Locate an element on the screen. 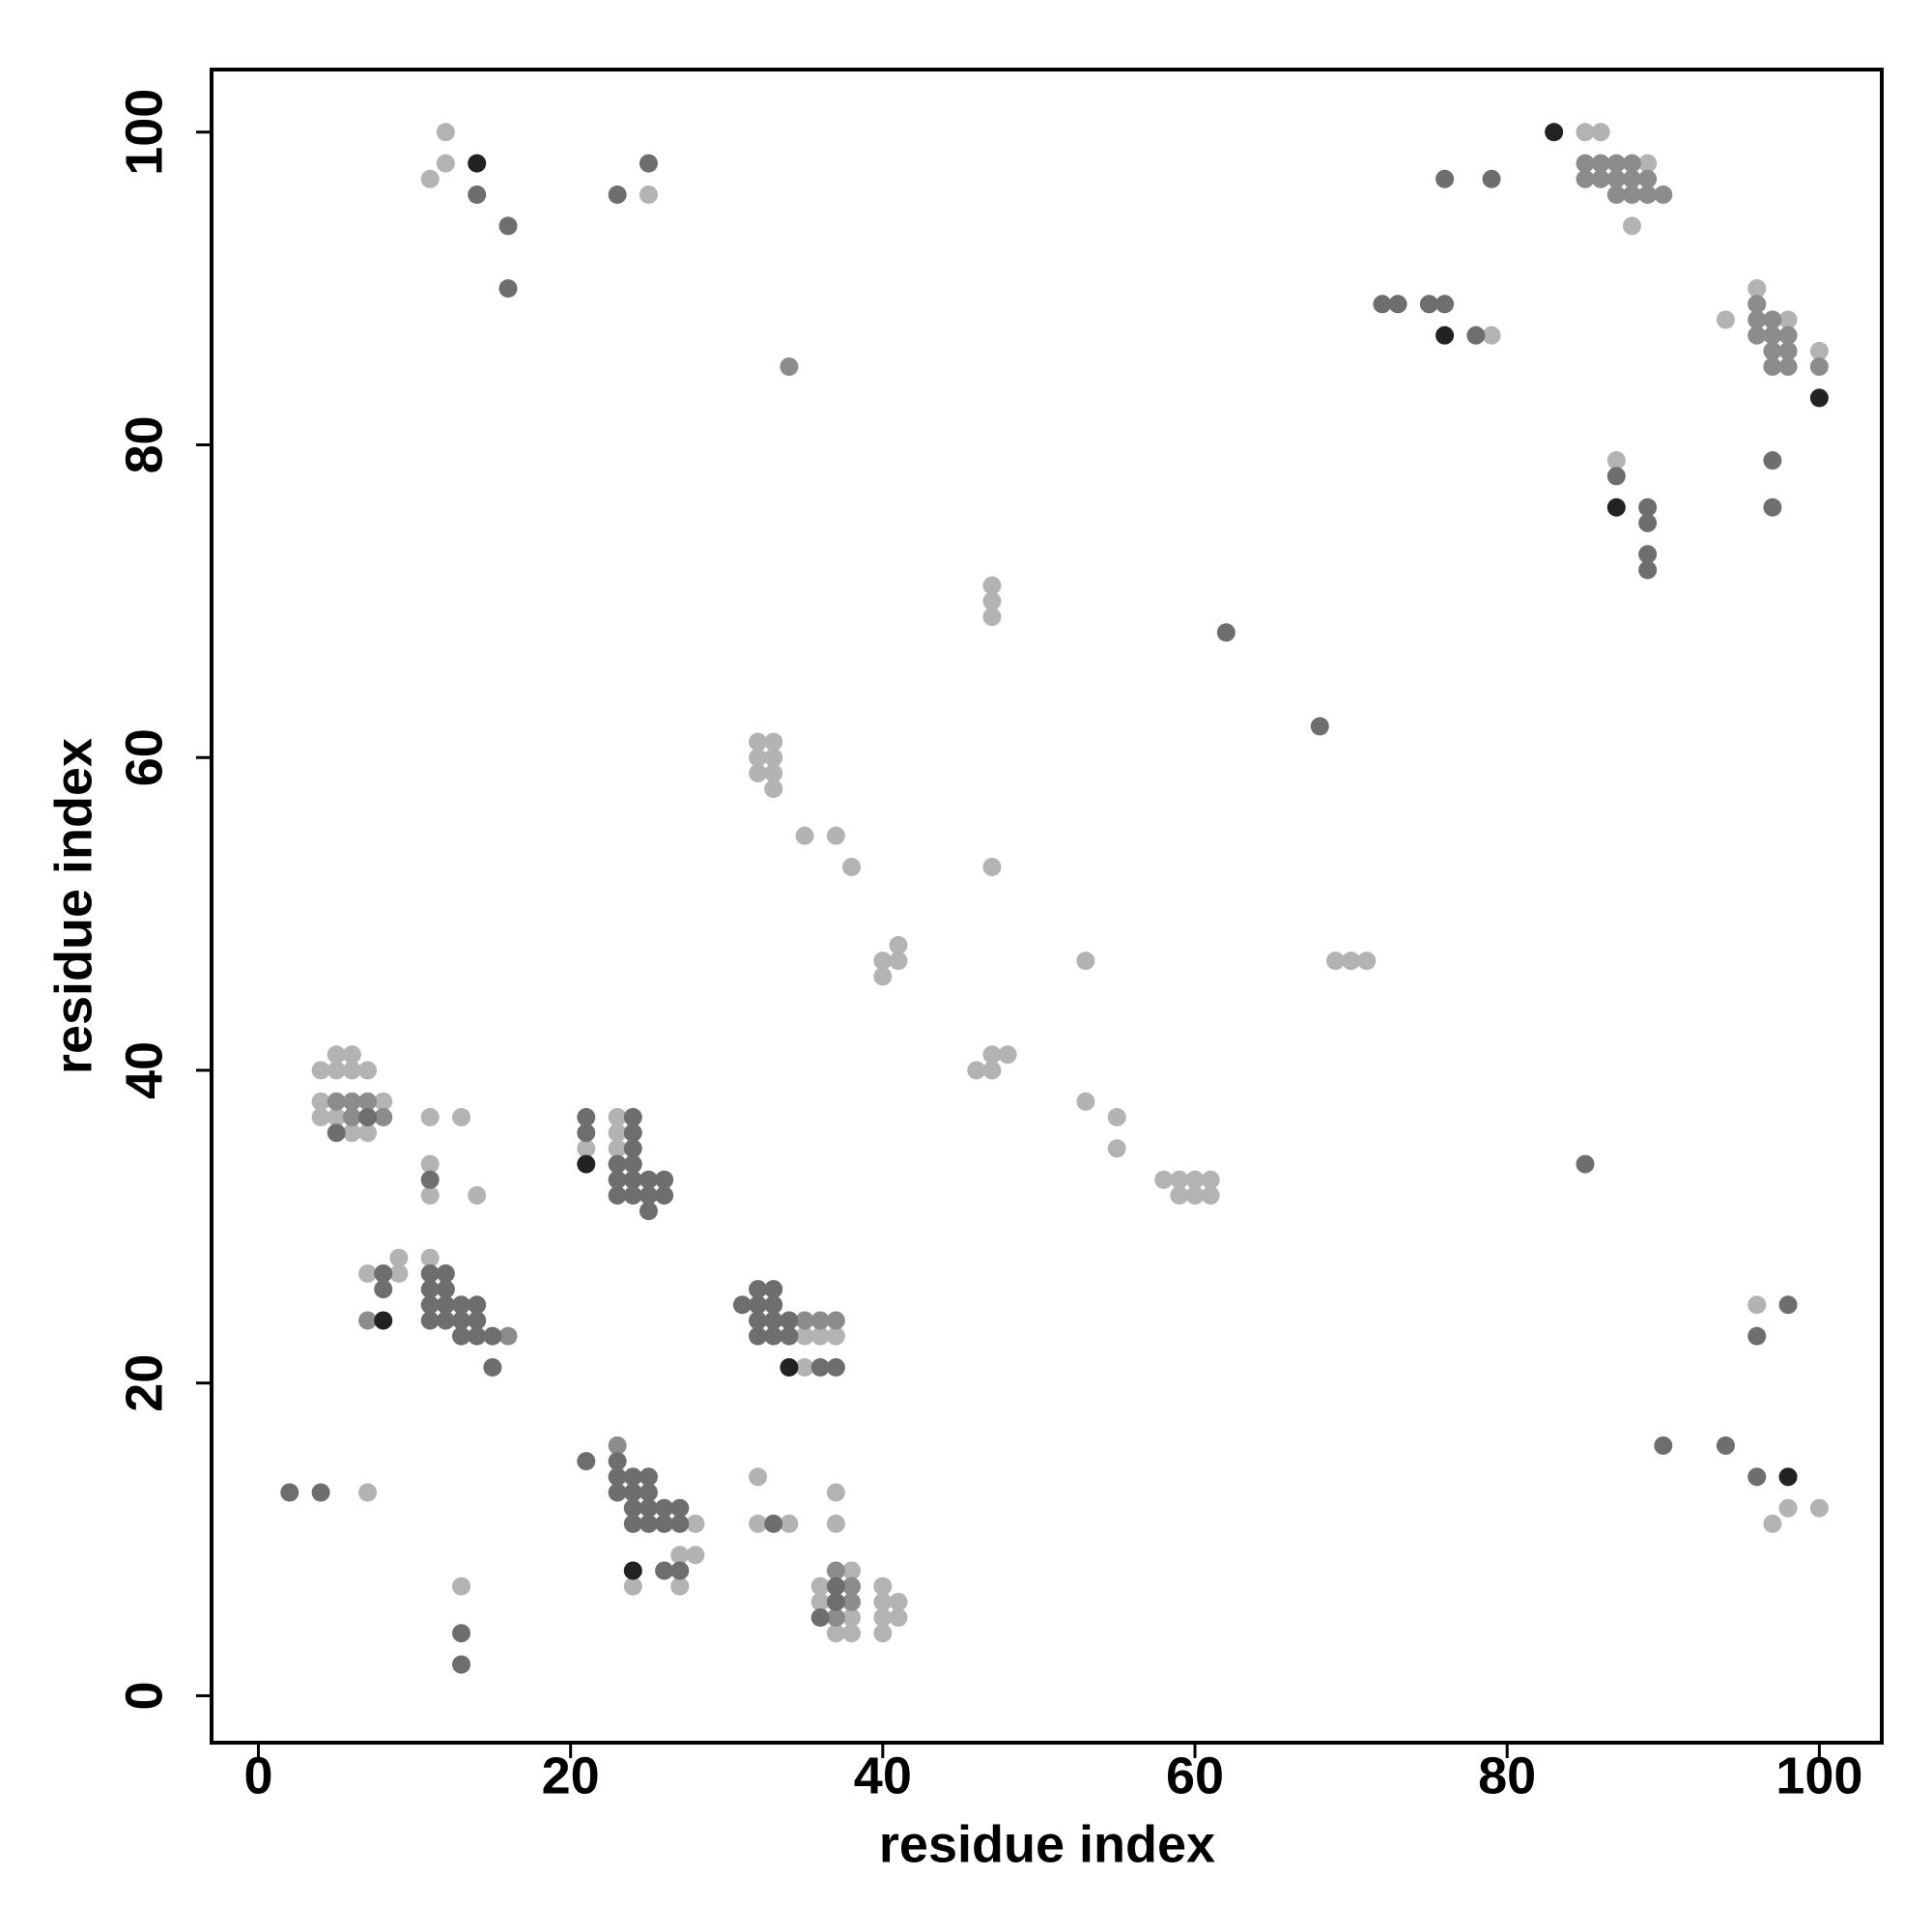 The width and height of the screenshot is (1932, 1932). y-tick-label: 20 is located at coordinates (144, 1383).